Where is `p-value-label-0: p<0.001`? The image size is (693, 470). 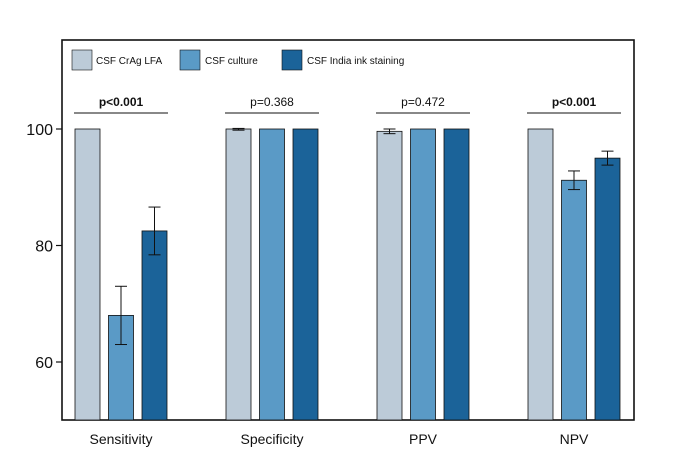
p-value-label-0: p<0.001 is located at coordinates (121, 102).